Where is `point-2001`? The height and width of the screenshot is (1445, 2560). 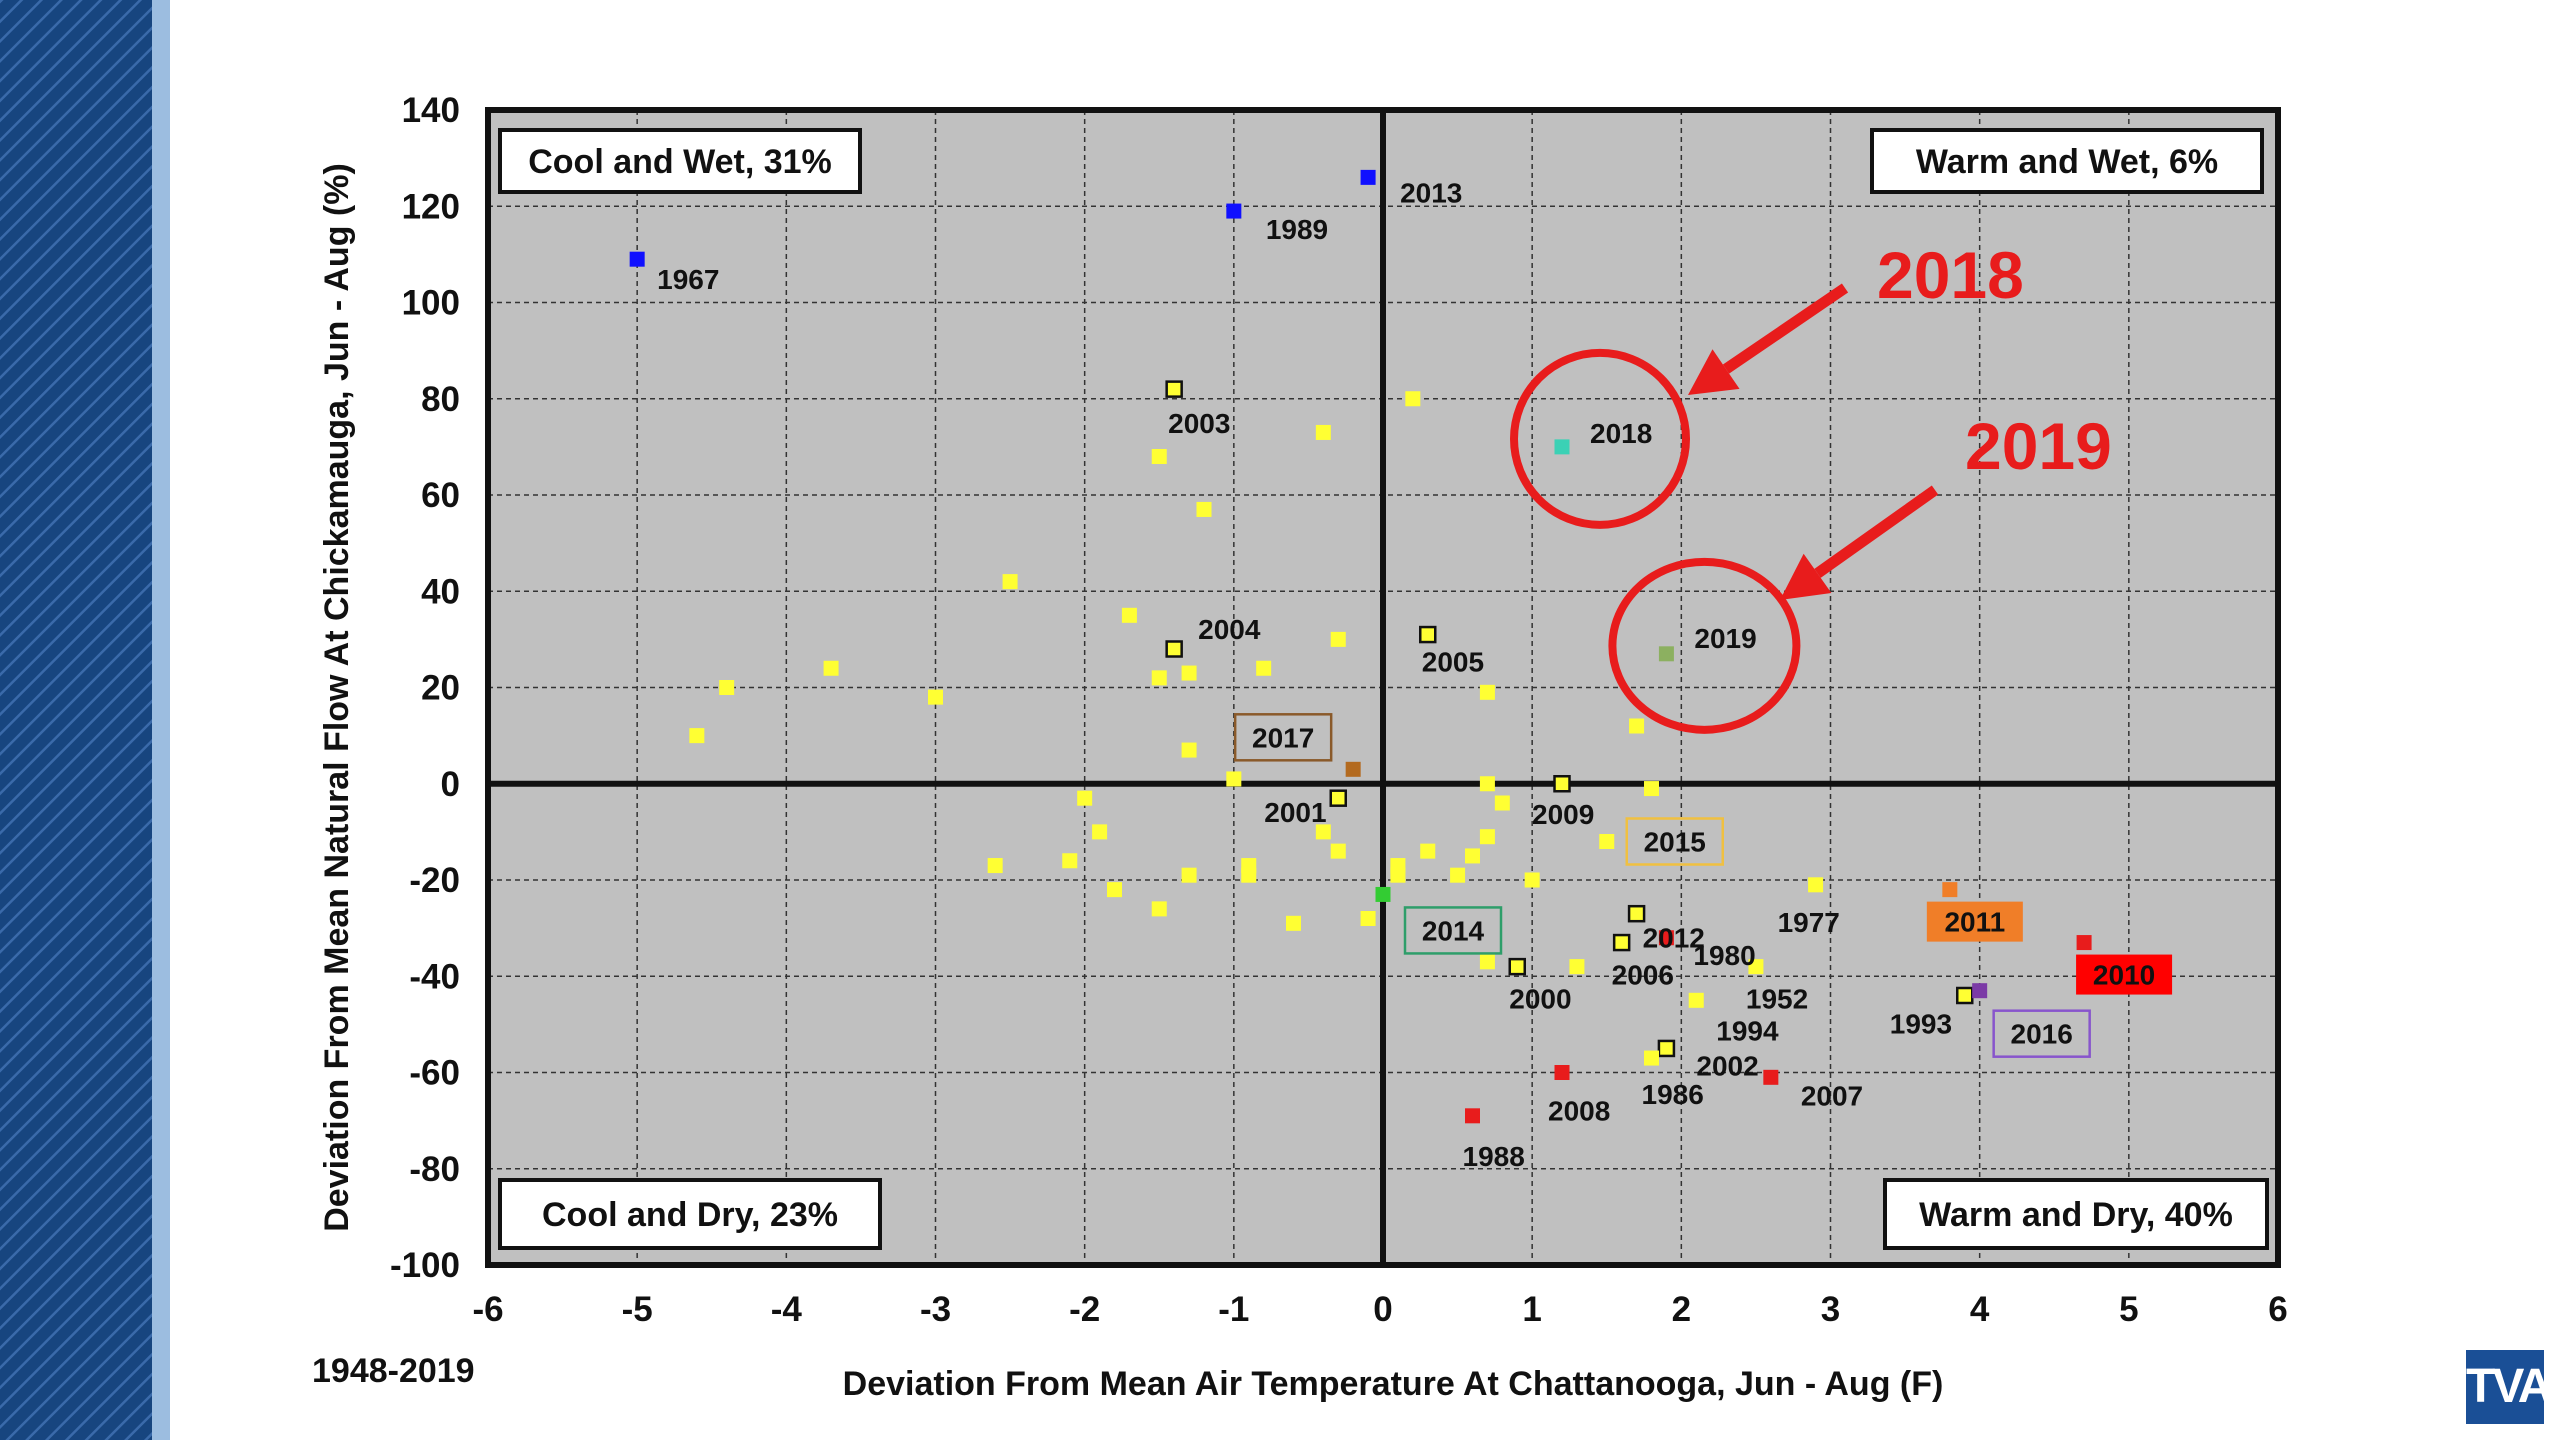
point-2001 is located at coordinates (1338, 798).